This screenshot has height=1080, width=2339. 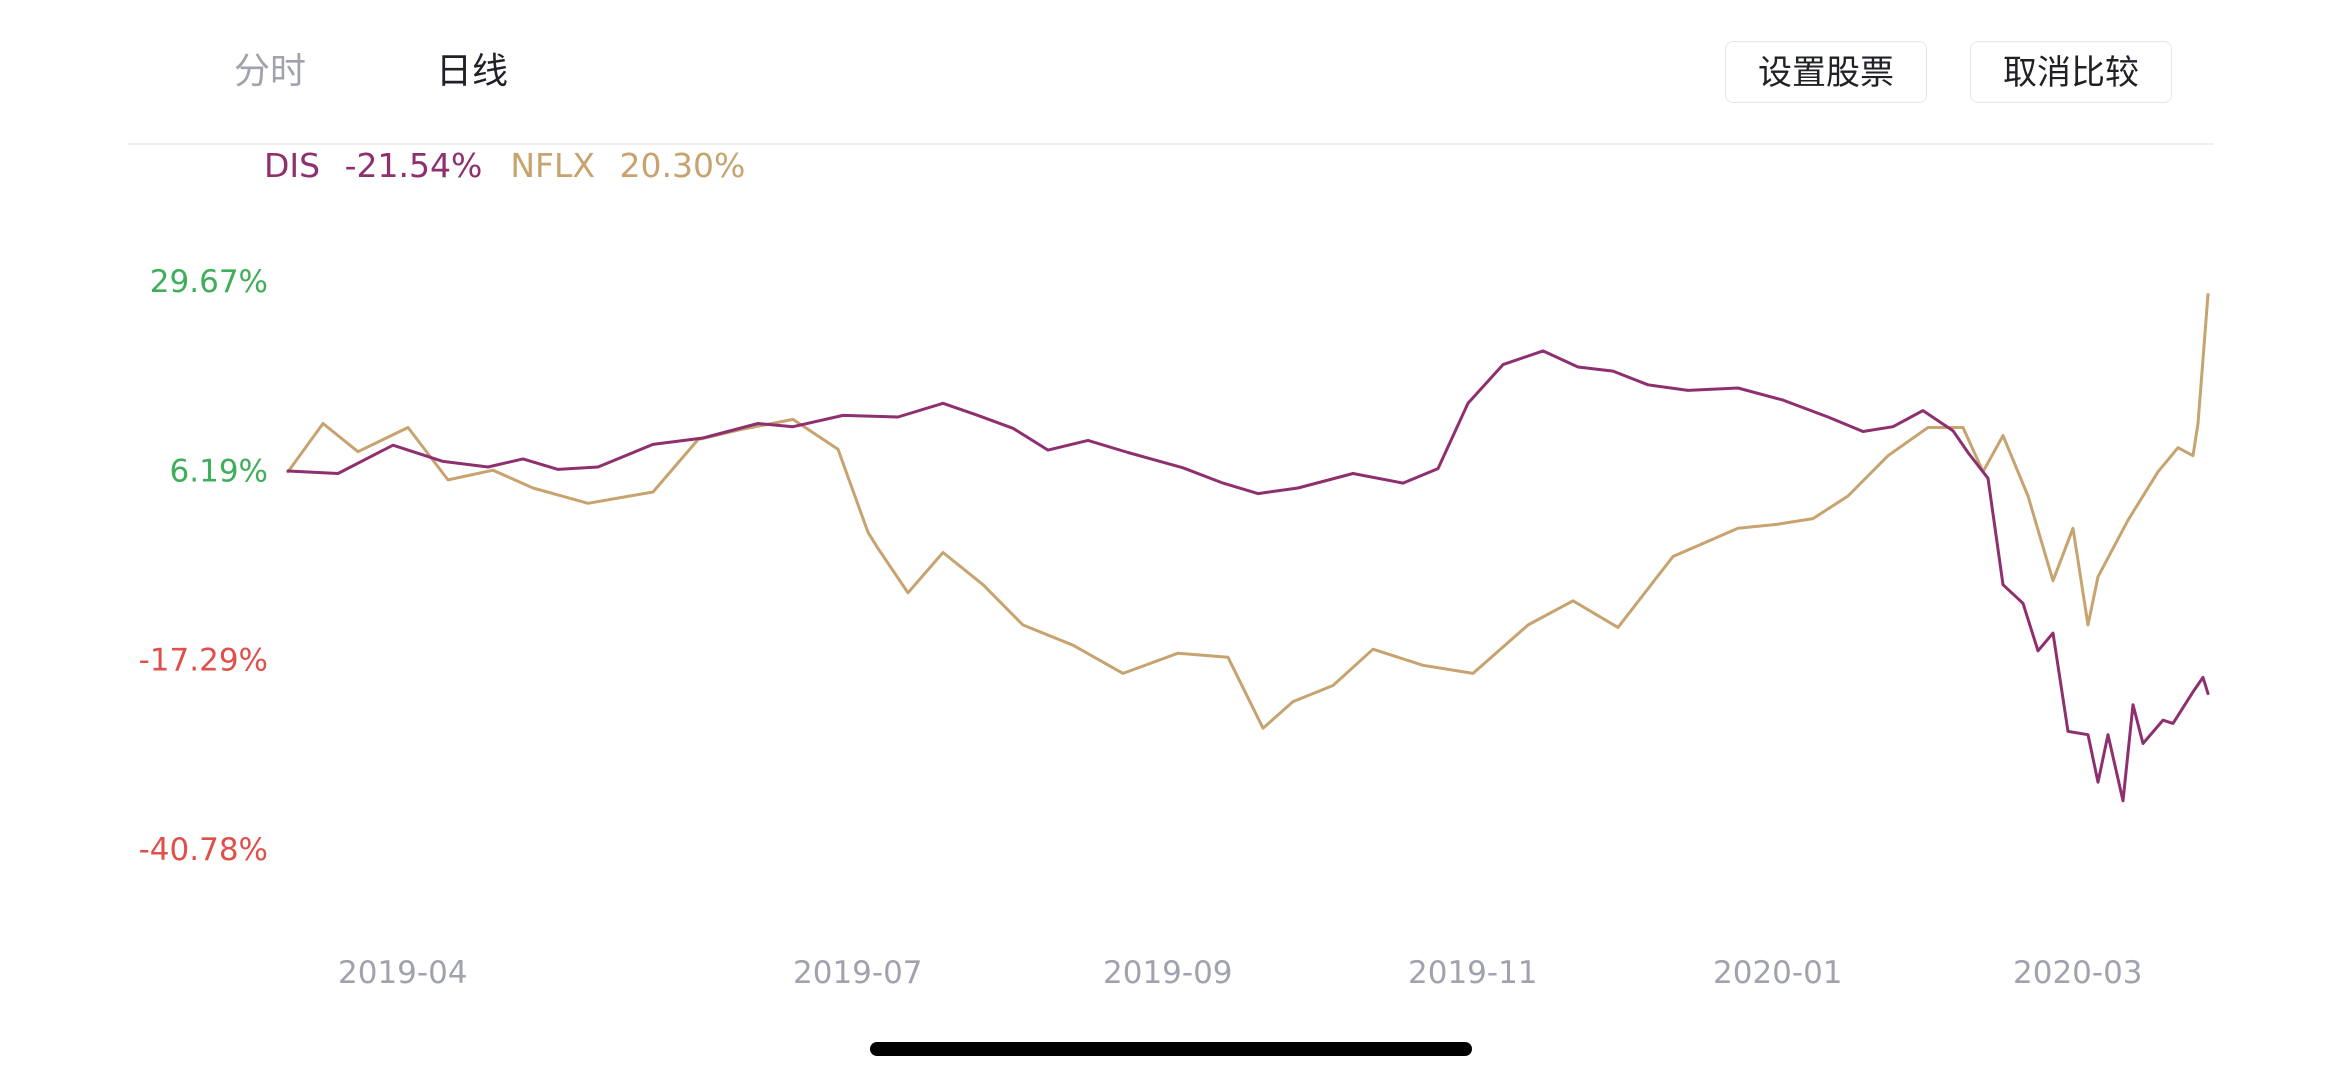 What do you see at coordinates (1171, 1049) in the screenshot?
I see `home-indicator` at bounding box center [1171, 1049].